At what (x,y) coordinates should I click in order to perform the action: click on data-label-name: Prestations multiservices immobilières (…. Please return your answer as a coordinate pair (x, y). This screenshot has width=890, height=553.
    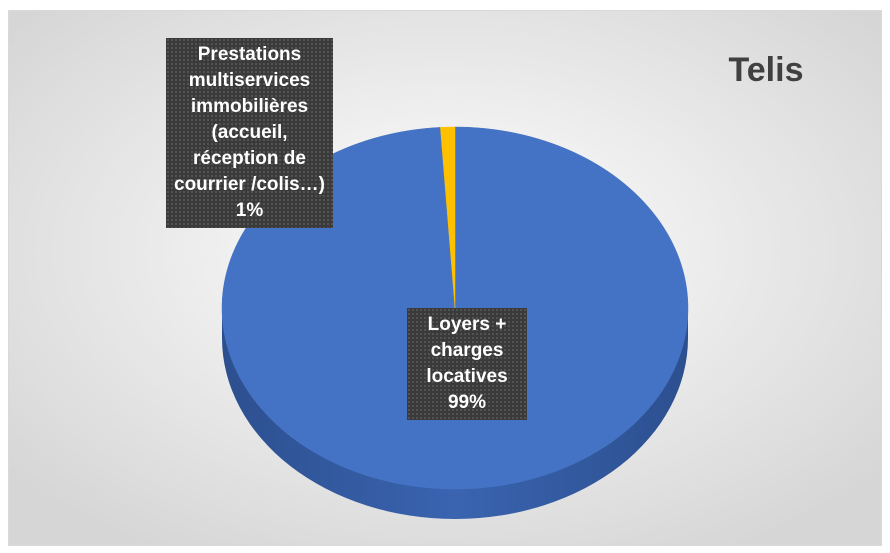
    Looking at the image, I should click on (249, 119).